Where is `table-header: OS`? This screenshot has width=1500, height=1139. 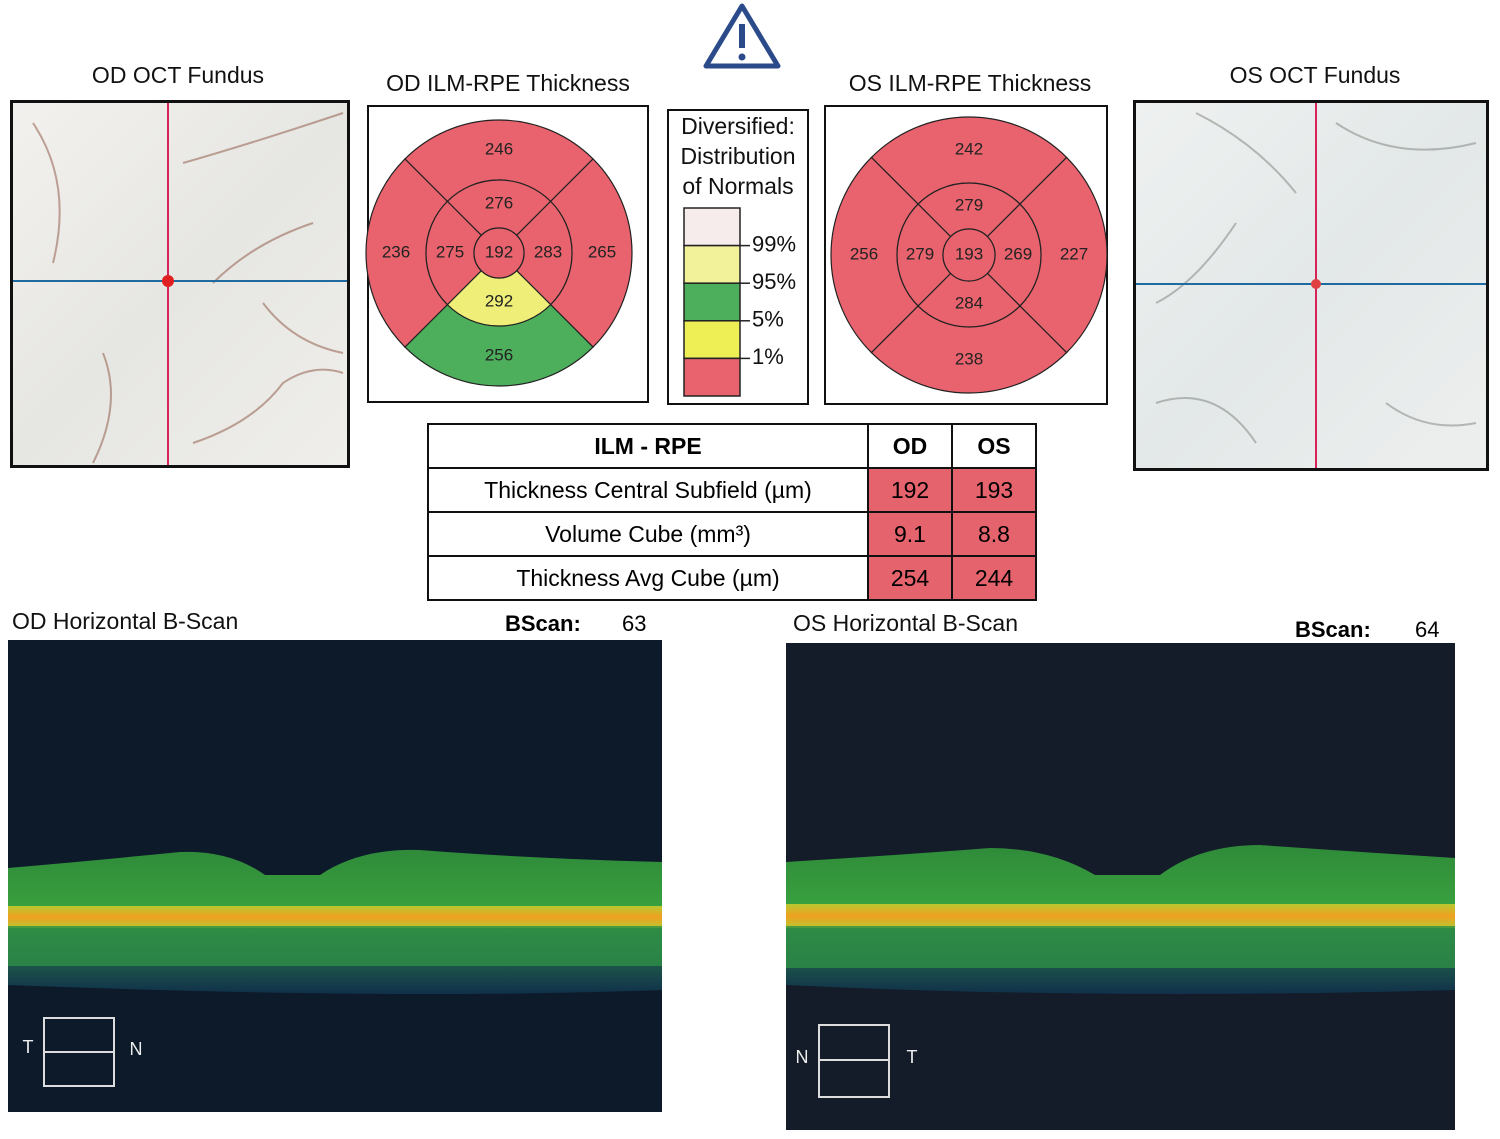
table-header: OS is located at coordinates (994, 446).